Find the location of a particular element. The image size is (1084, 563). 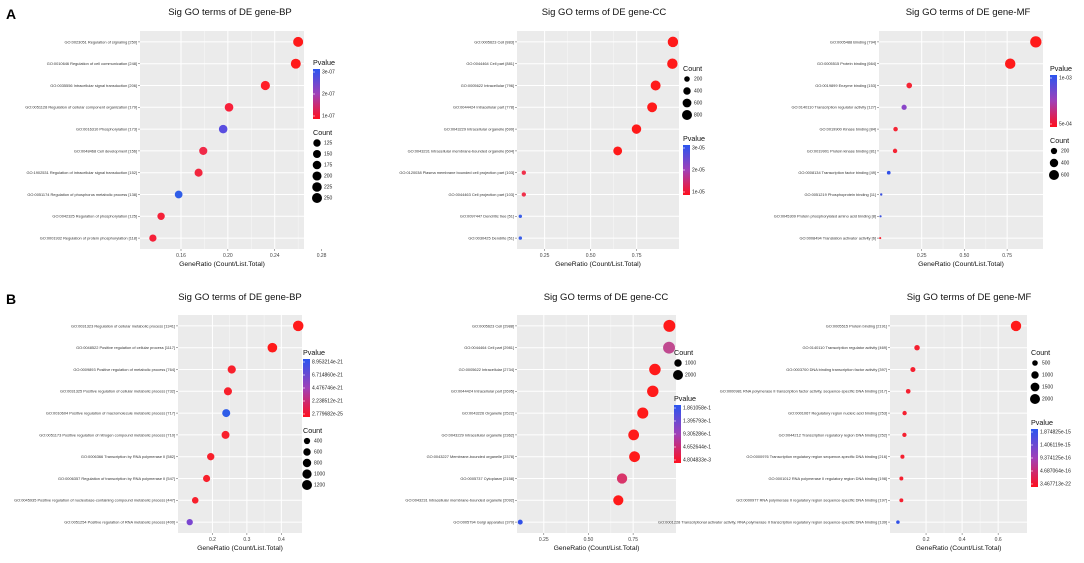

count-legend-label: 200 is located at coordinates (1065, 152).